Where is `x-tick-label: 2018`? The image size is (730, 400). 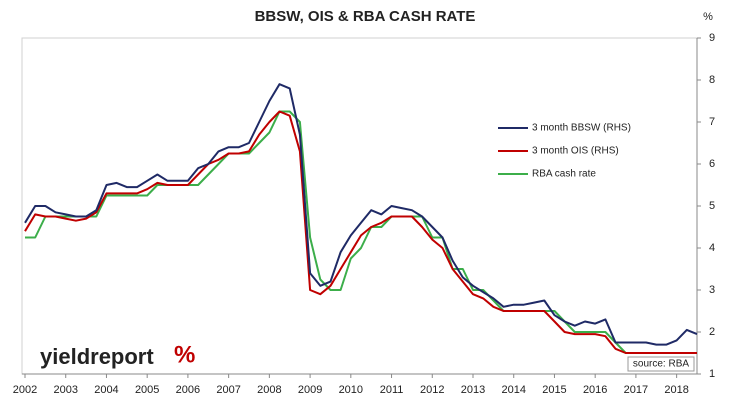
x-tick-label: 2018 is located at coordinates (676, 390).